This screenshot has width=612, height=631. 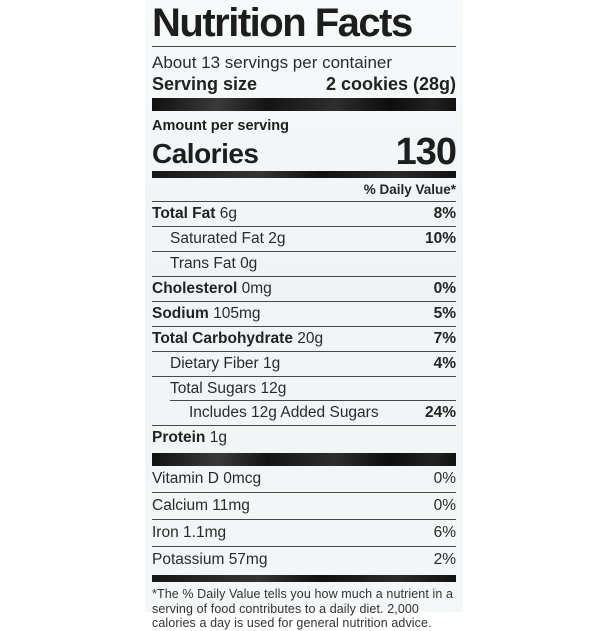 What do you see at coordinates (205, 84) in the screenshot?
I see `serving-size-label: Serving size` at bounding box center [205, 84].